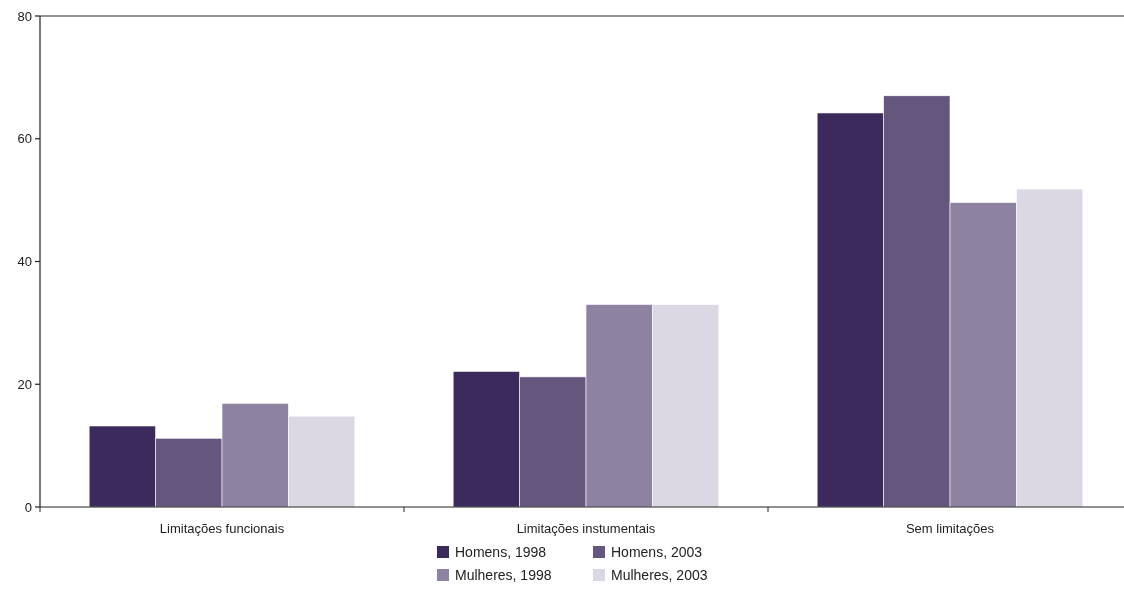 This screenshot has width=1124, height=615. Describe the element at coordinates (586, 528) in the screenshot. I see `x-tick-label: Limitações instumentais` at that location.